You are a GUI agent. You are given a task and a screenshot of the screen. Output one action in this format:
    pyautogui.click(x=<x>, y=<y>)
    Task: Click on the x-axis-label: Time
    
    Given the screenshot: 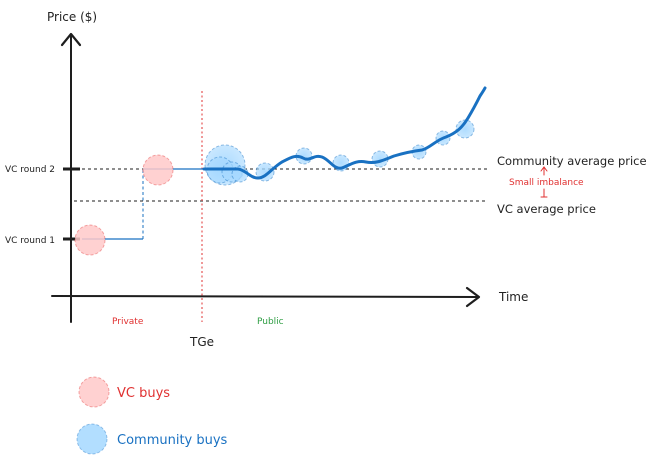 What is the action you would take?
    pyautogui.click(x=513, y=297)
    